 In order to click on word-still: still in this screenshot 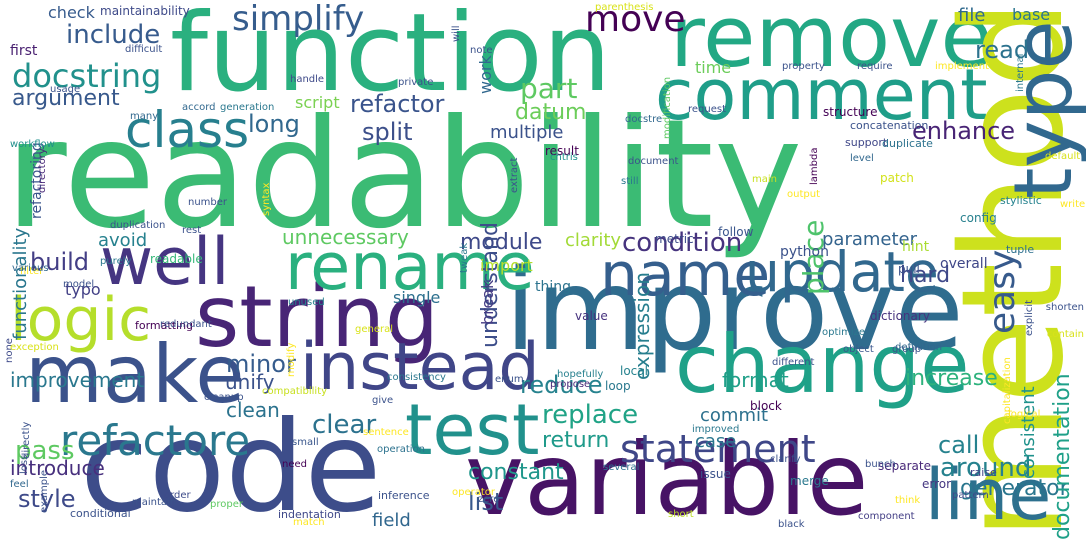, I will do `click(630, 181)`.